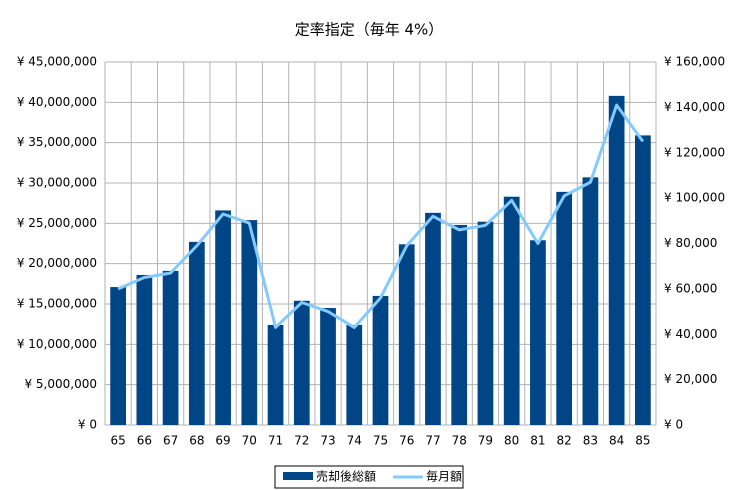 This screenshot has width=738, height=490. I want to click on y2-tick-label: ¥ 140,000, so click(694, 107).